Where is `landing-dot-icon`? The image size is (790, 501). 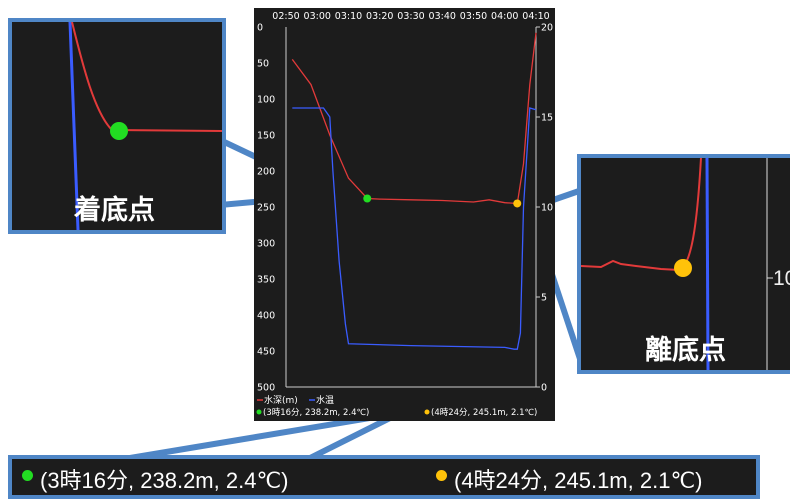 landing-dot-icon is located at coordinates (27, 475).